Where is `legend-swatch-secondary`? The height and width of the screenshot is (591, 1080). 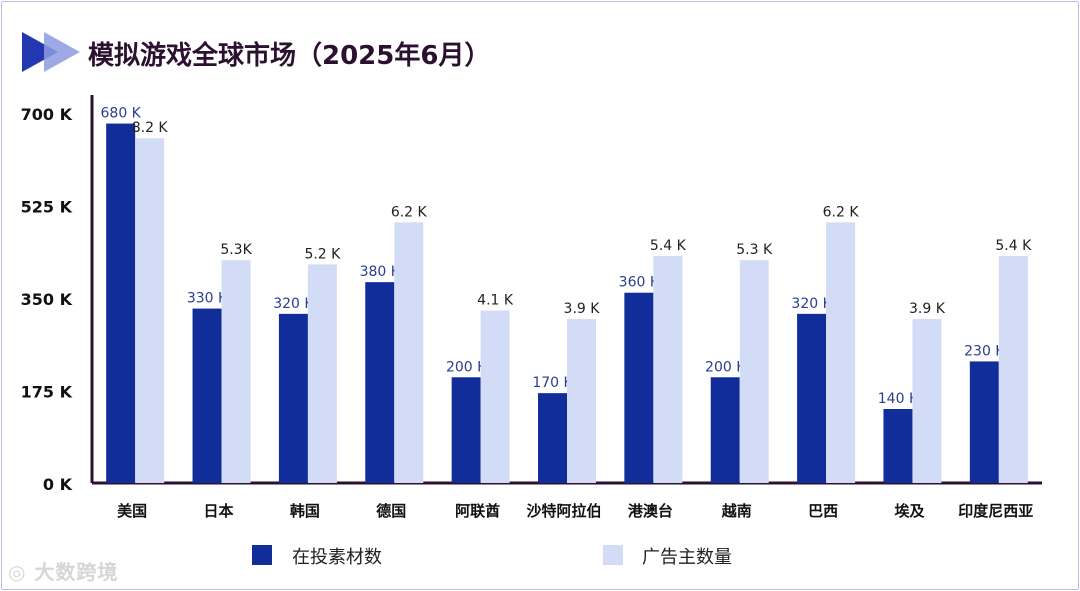
legend-swatch-secondary is located at coordinates (613, 555).